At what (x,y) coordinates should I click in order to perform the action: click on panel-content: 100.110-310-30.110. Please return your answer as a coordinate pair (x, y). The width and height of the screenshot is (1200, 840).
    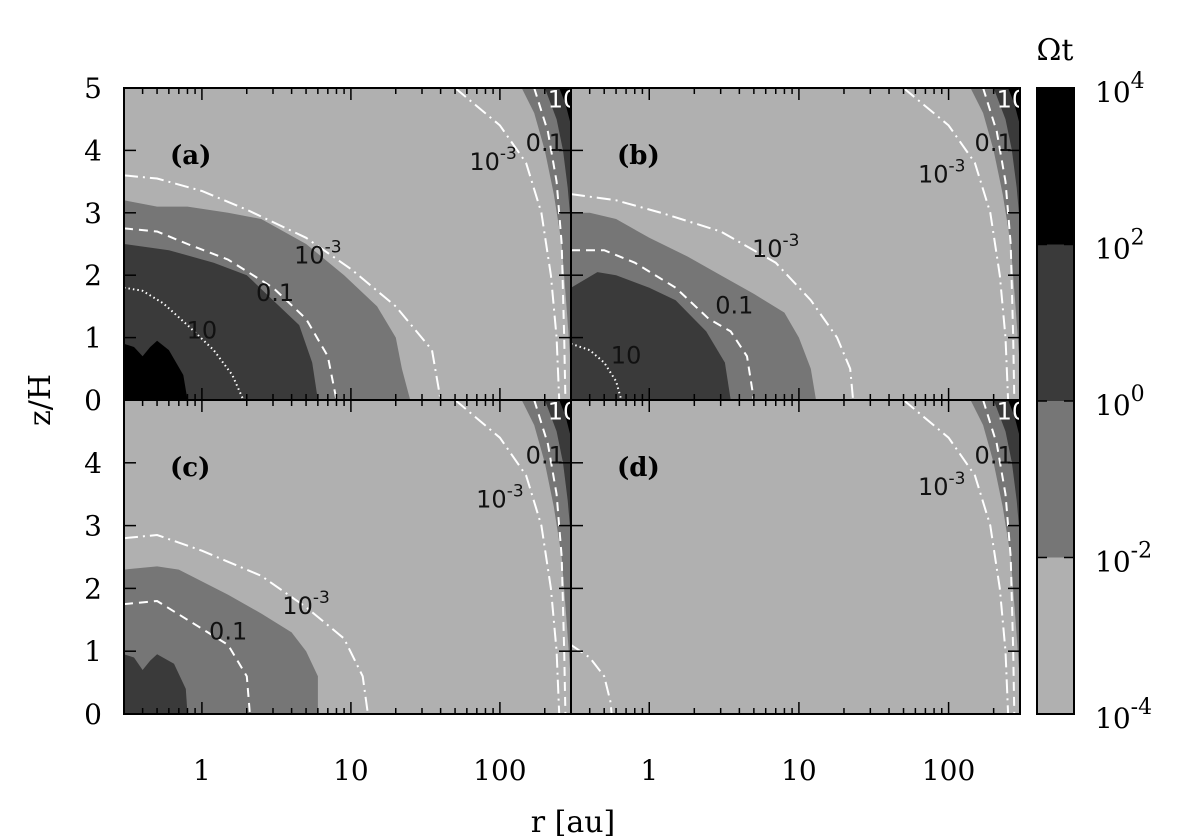
    Looking at the image, I should click on (351, 242).